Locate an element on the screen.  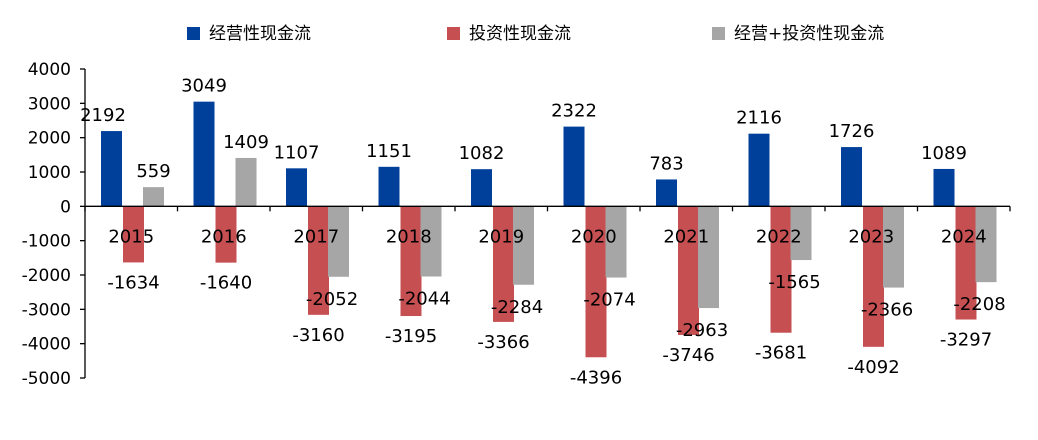
x-category-label: 2018 is located at coordinates (409, 236).